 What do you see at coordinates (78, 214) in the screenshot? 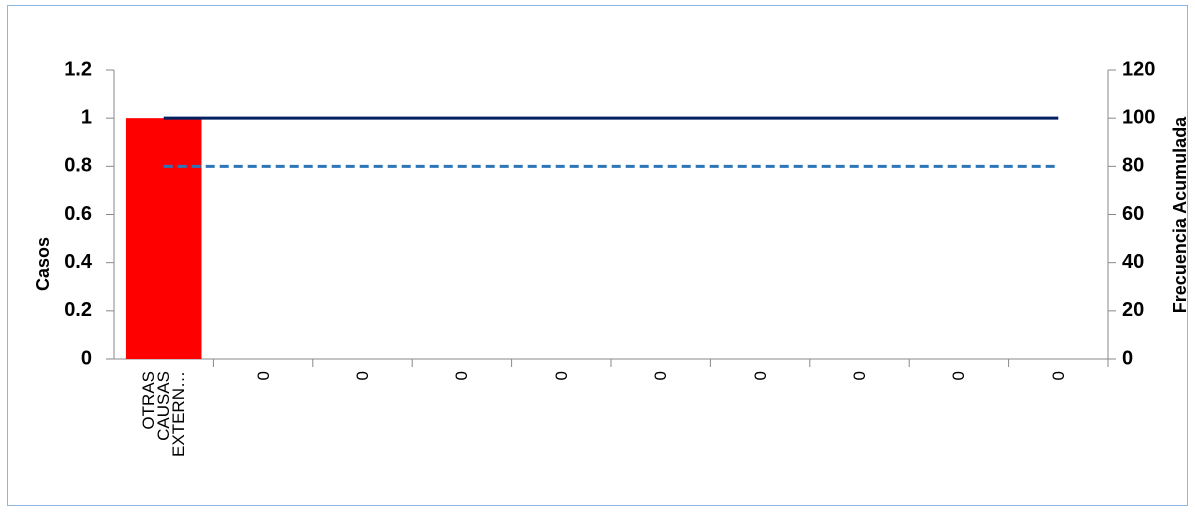
I see `y-tick-label: 0.6` at bounding box center [78, 214].